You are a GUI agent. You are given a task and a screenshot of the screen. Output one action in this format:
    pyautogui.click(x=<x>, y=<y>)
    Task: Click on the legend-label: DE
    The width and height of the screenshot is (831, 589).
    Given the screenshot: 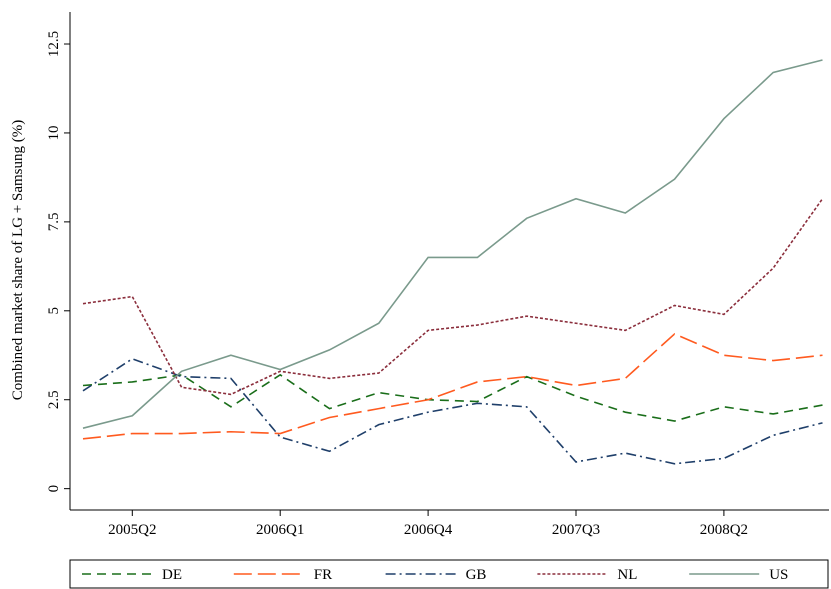 What is the action you would take?
    pyautogui.click(x=172, y=575)
    